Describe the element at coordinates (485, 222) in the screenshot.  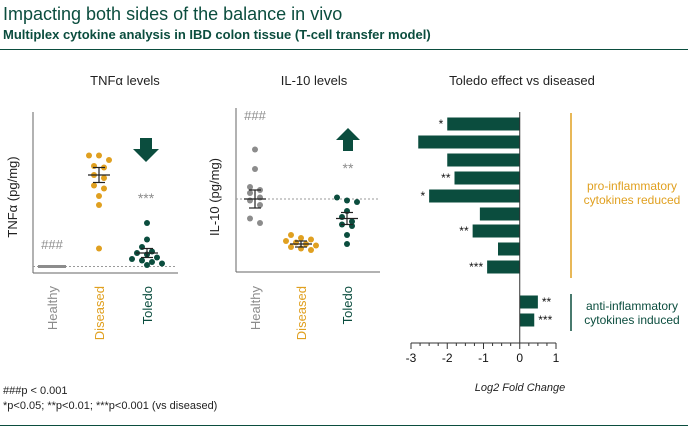
I see `fold-change-bars-layer: **************` at that location.